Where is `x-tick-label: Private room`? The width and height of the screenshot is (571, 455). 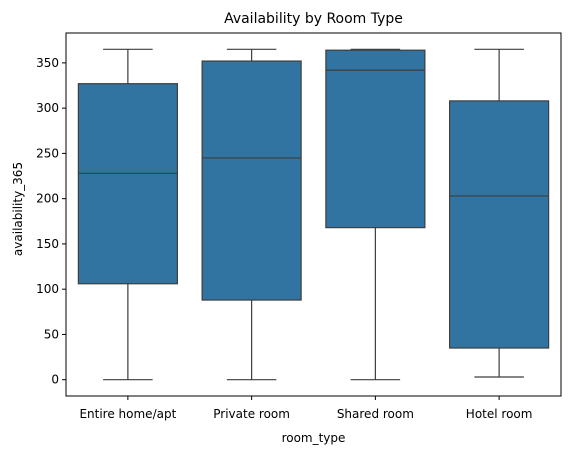 x-tick-label: Private room is located at coordinates (251, 414).